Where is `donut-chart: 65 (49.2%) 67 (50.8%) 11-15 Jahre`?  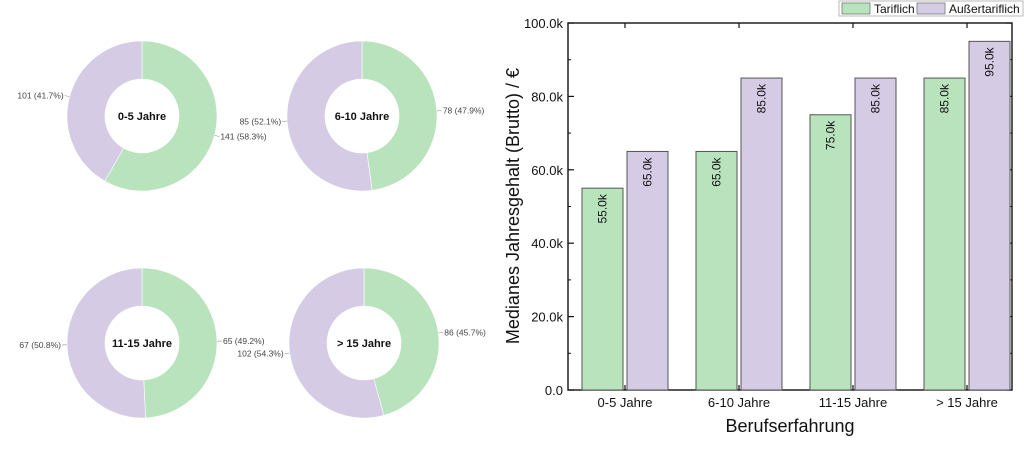
donut-chart: 65 (49.2%) 67 (50.8%) 11-15 Jahre is located at coordinates (142, 343).